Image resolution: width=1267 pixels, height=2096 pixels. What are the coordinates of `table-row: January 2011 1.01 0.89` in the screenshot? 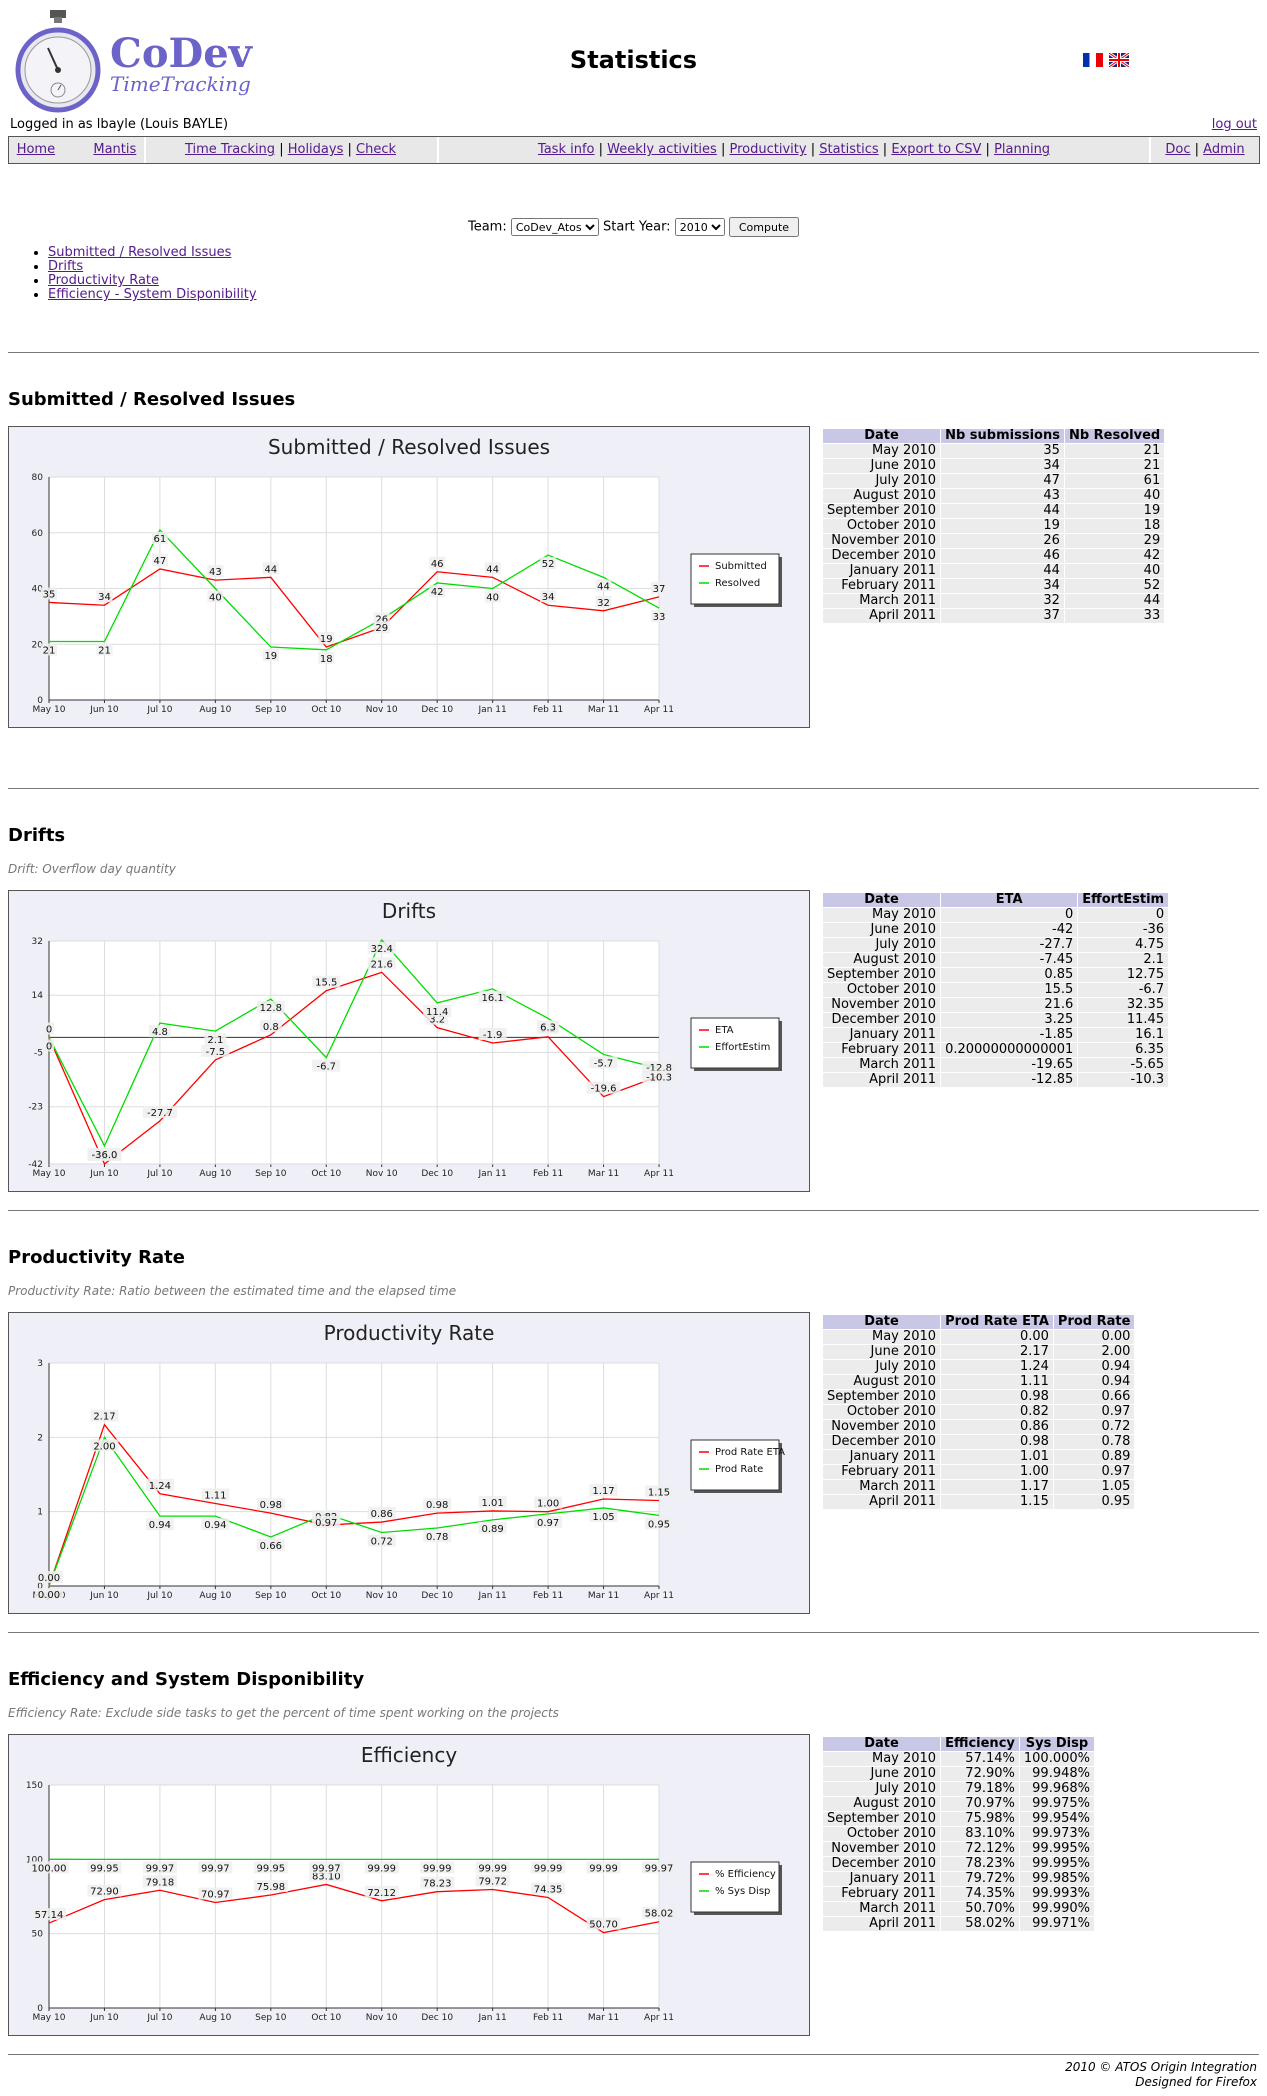 It's located at (978, 1457).